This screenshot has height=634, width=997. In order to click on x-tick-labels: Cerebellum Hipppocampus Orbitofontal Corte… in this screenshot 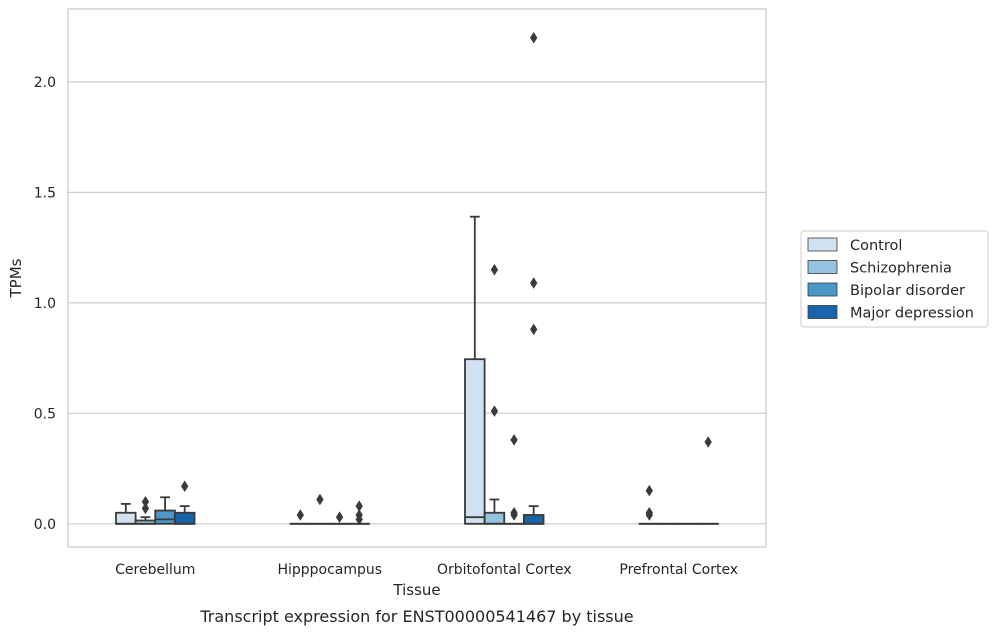, I will do `click(426, 570)`.